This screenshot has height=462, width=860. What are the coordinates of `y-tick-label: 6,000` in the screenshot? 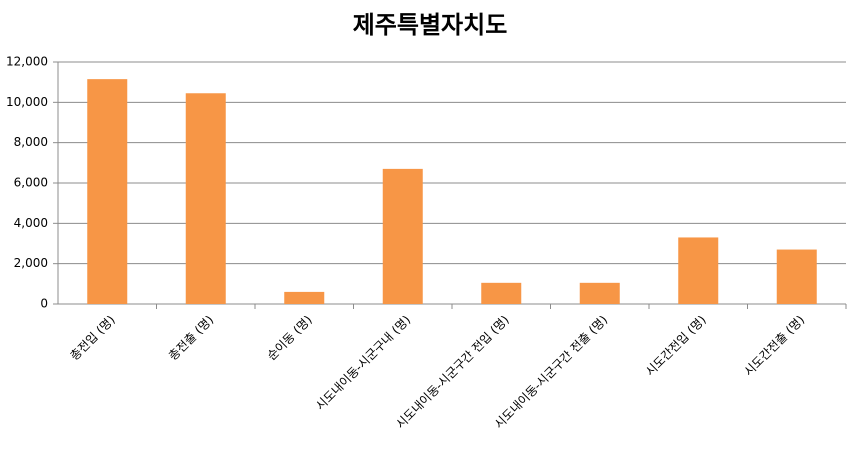 It's located at (31, 183).